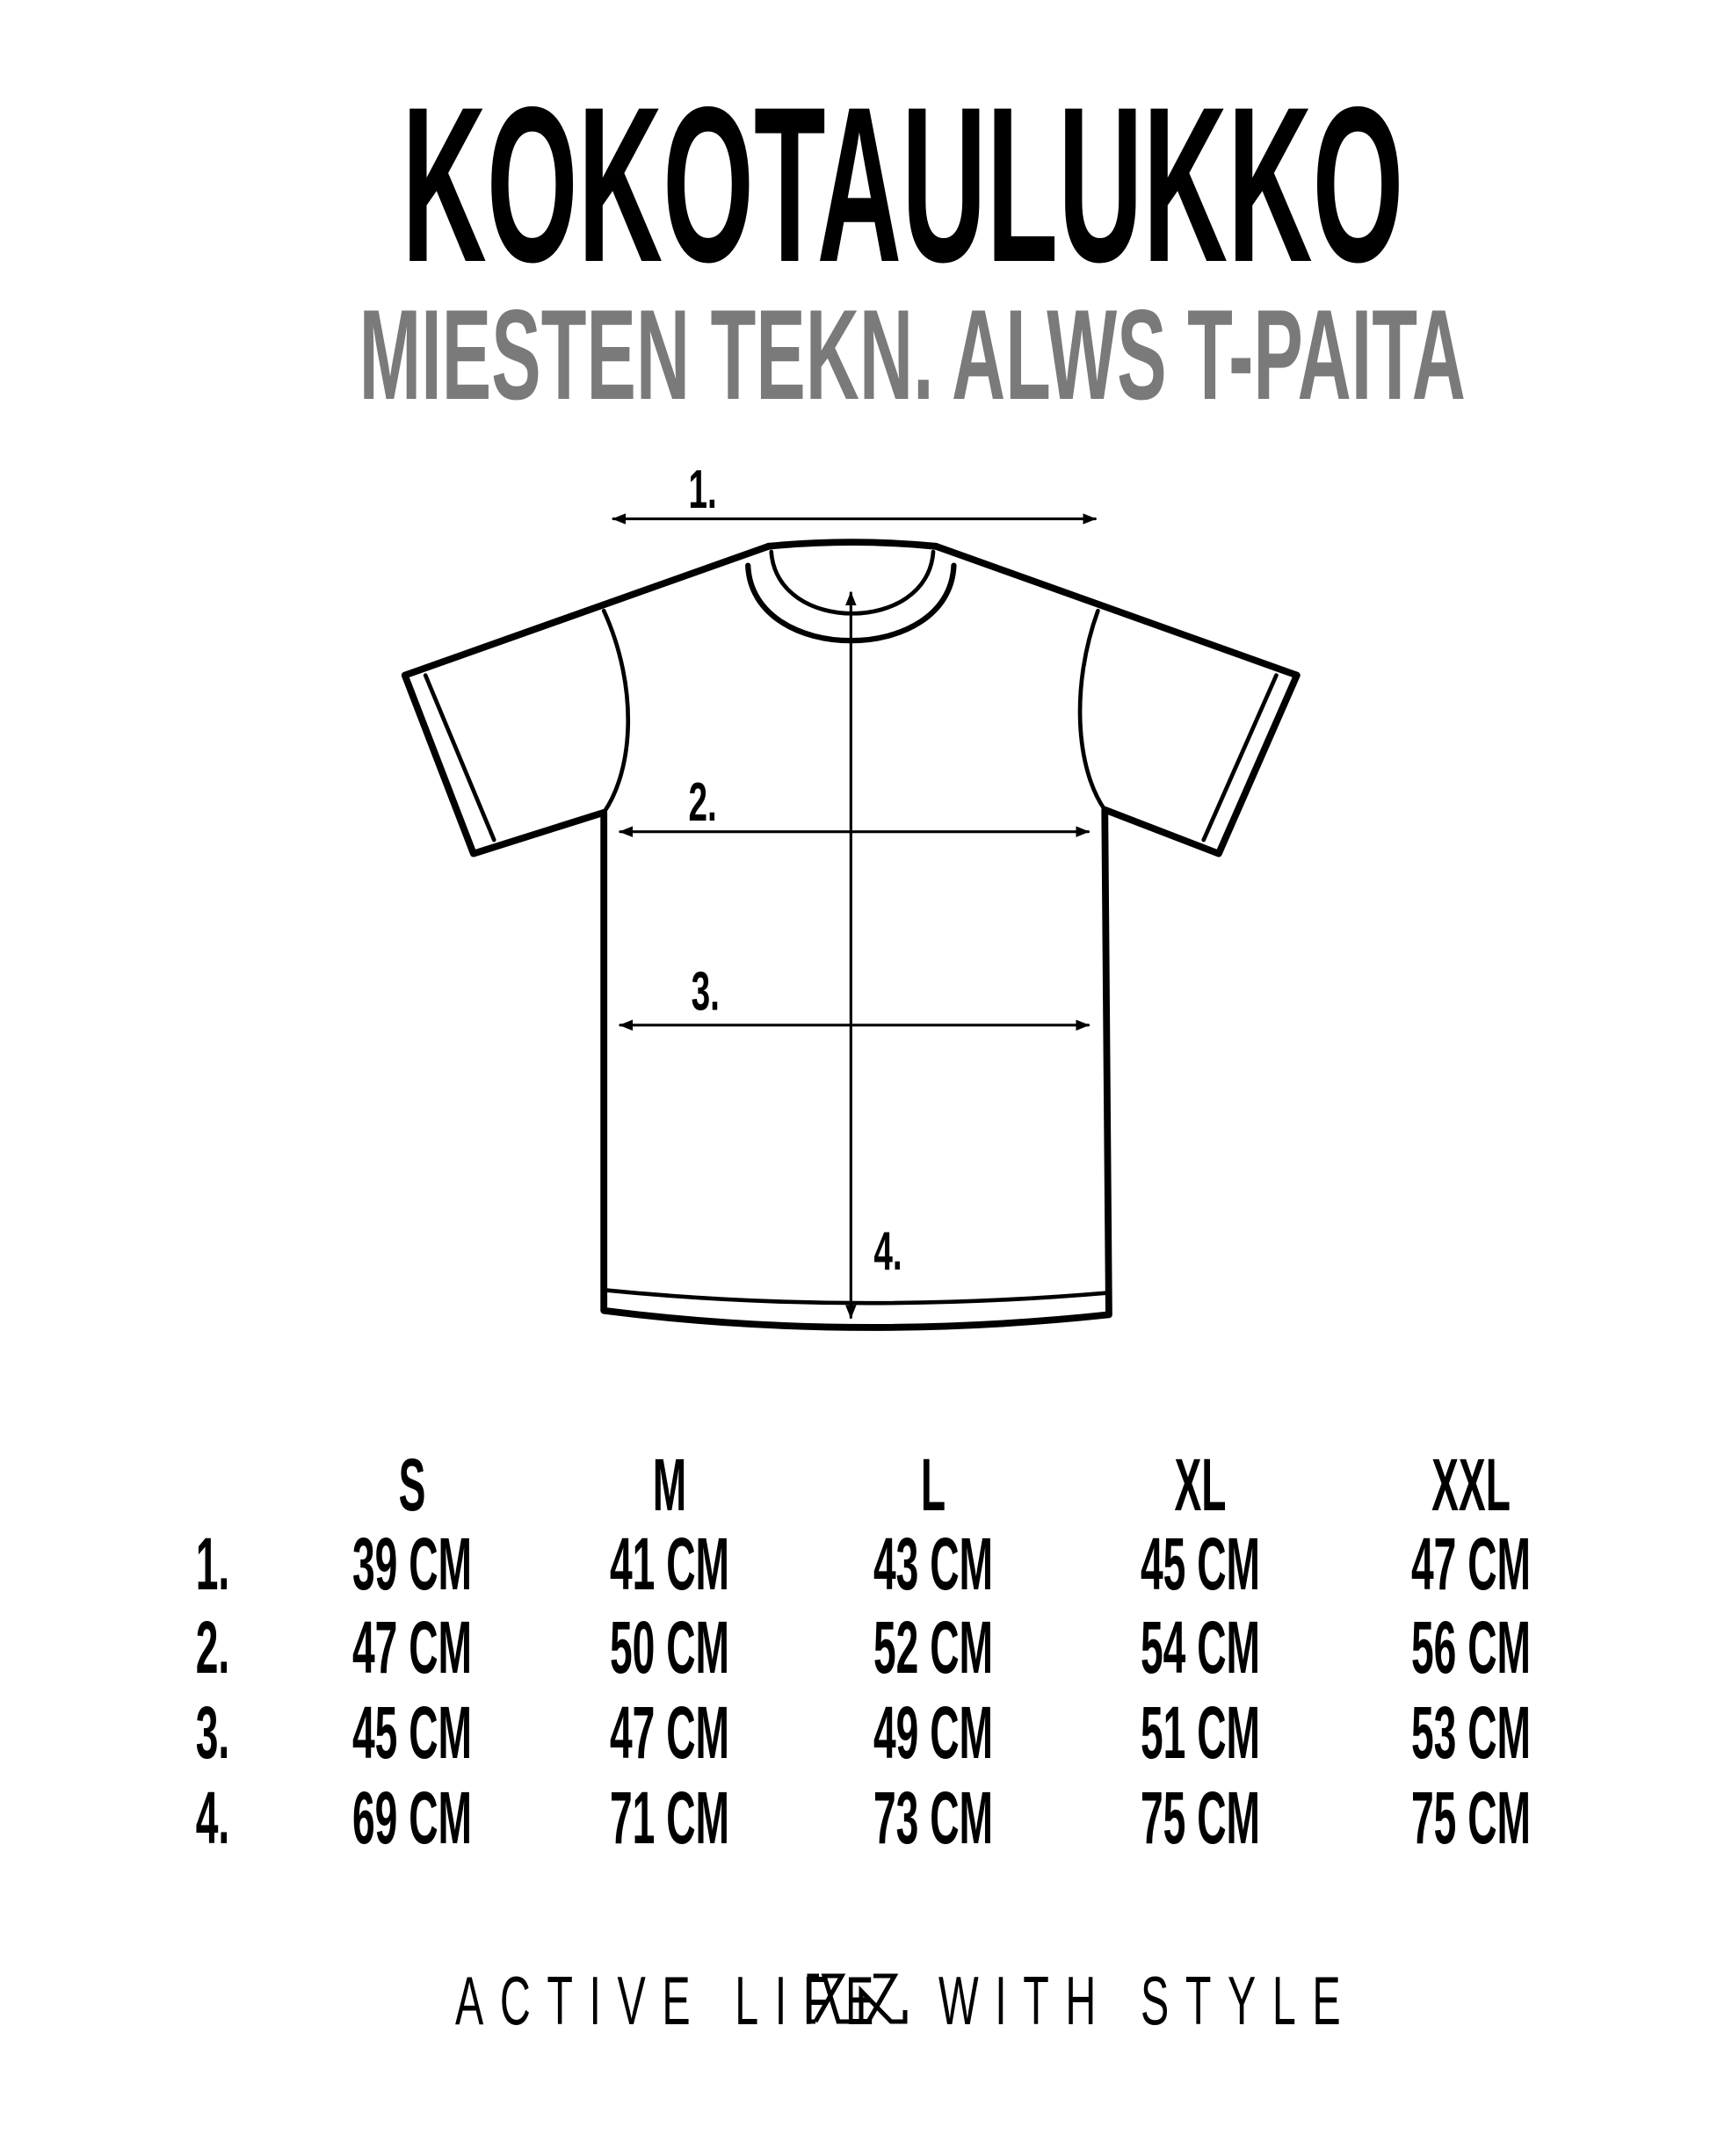 The width and height of the screenshot is (1710, 2156). Describe the element at coordinates (669, 1648) in the screenshot. I see `table-cell: 50 CM` at that location.